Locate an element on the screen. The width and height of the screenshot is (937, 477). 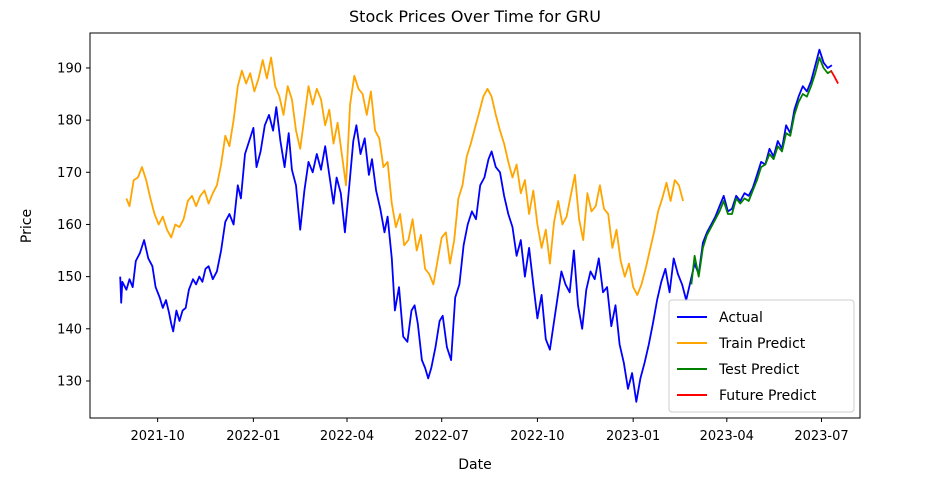
legend-label: Future Predict is located at coordinates (768, 396).